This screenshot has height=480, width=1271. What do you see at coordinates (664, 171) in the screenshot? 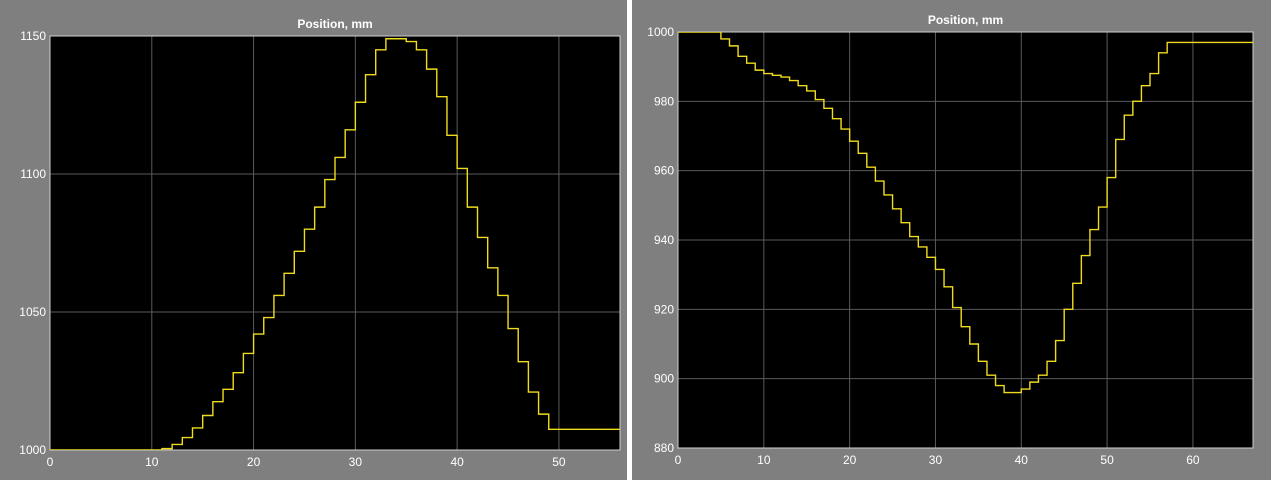
I see `y-tick-label: 960` at bounding box center [664, 171].